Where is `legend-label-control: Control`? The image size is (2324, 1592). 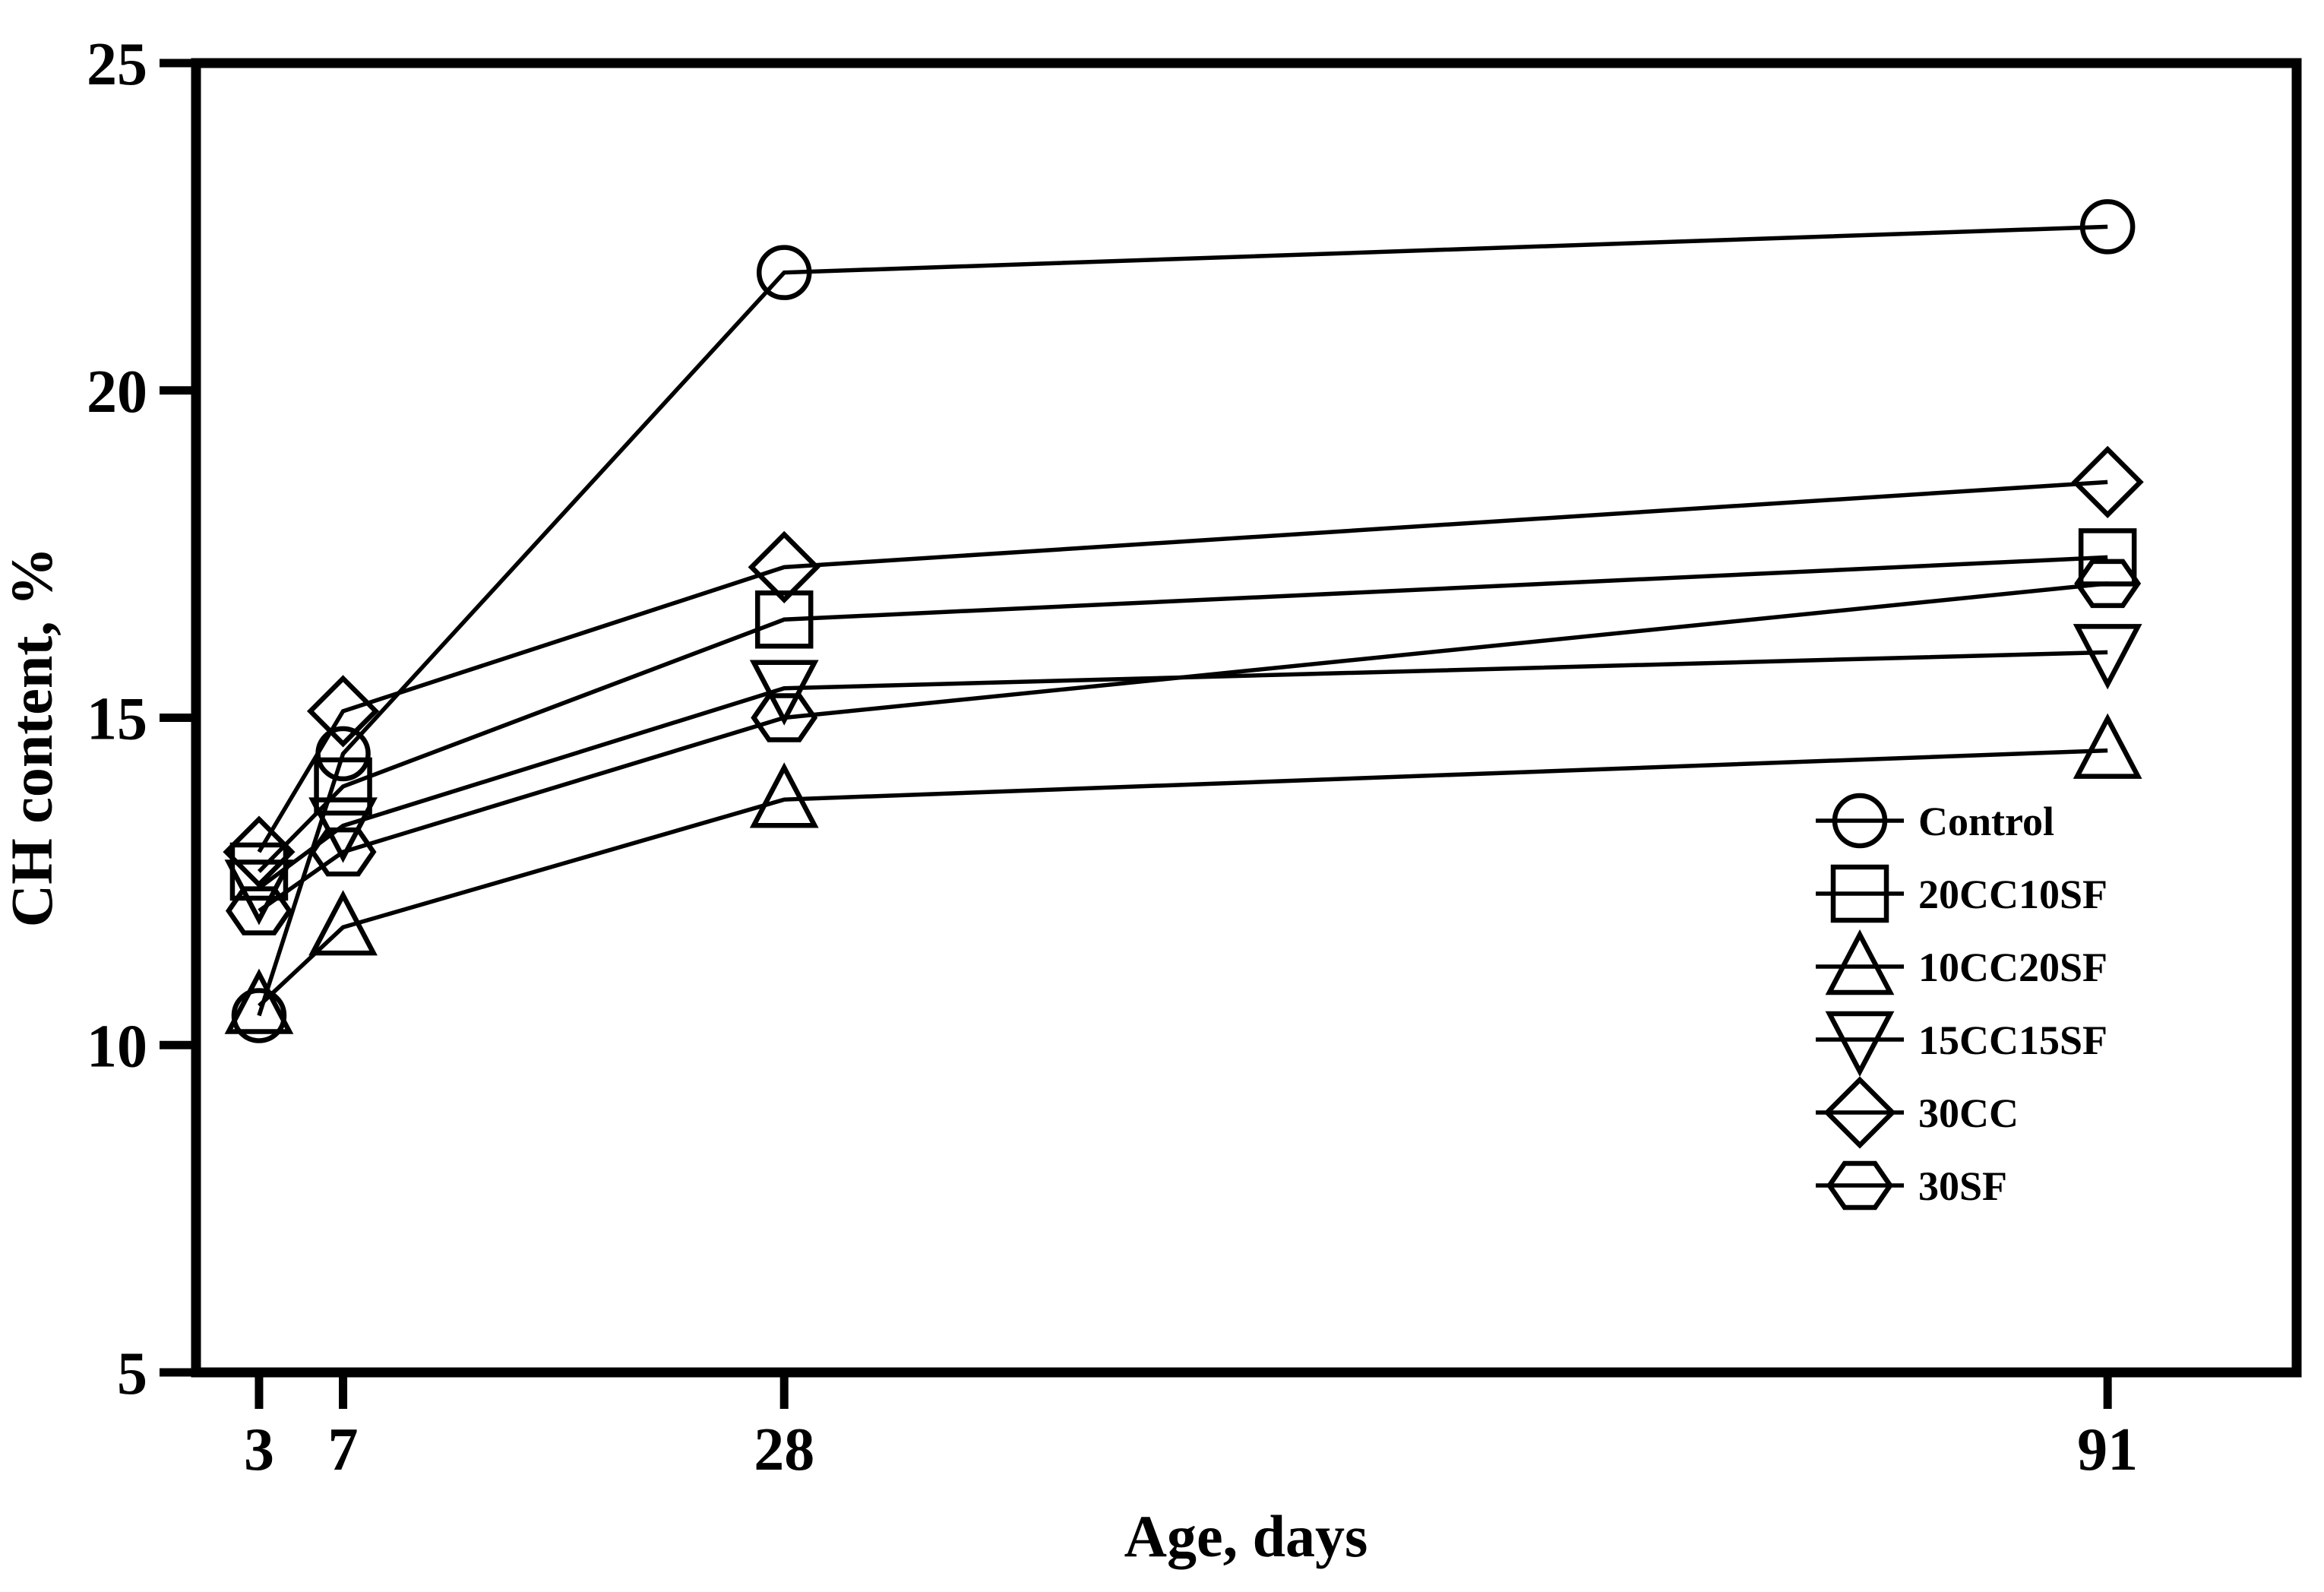 legend-label-control: Control is located at coordinates (1986, 821).